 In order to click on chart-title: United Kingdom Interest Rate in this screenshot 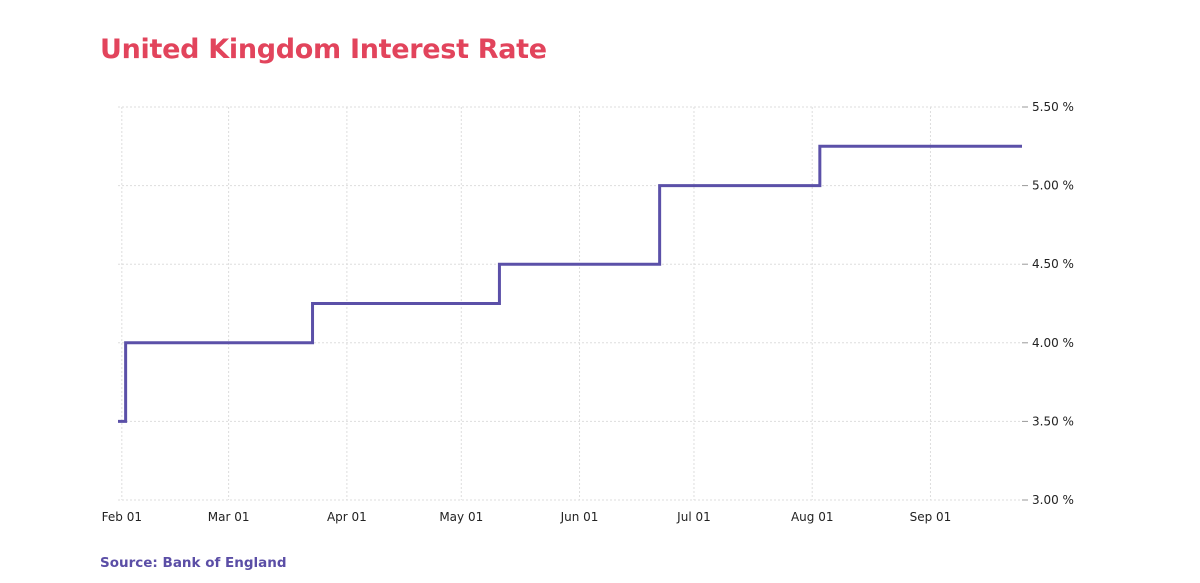, I will do `click(323, 49)`.